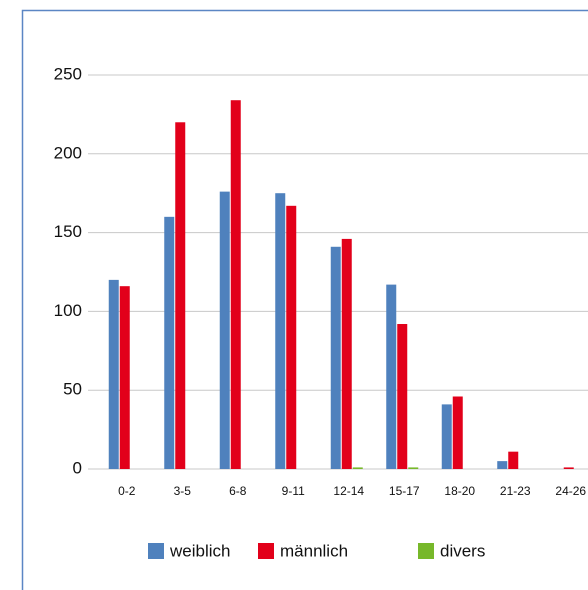 The image size is (588, 590). Describe the element at coordinates (127, 491) in the screenshot. I see `x-tick-label: 0-2` at that location.